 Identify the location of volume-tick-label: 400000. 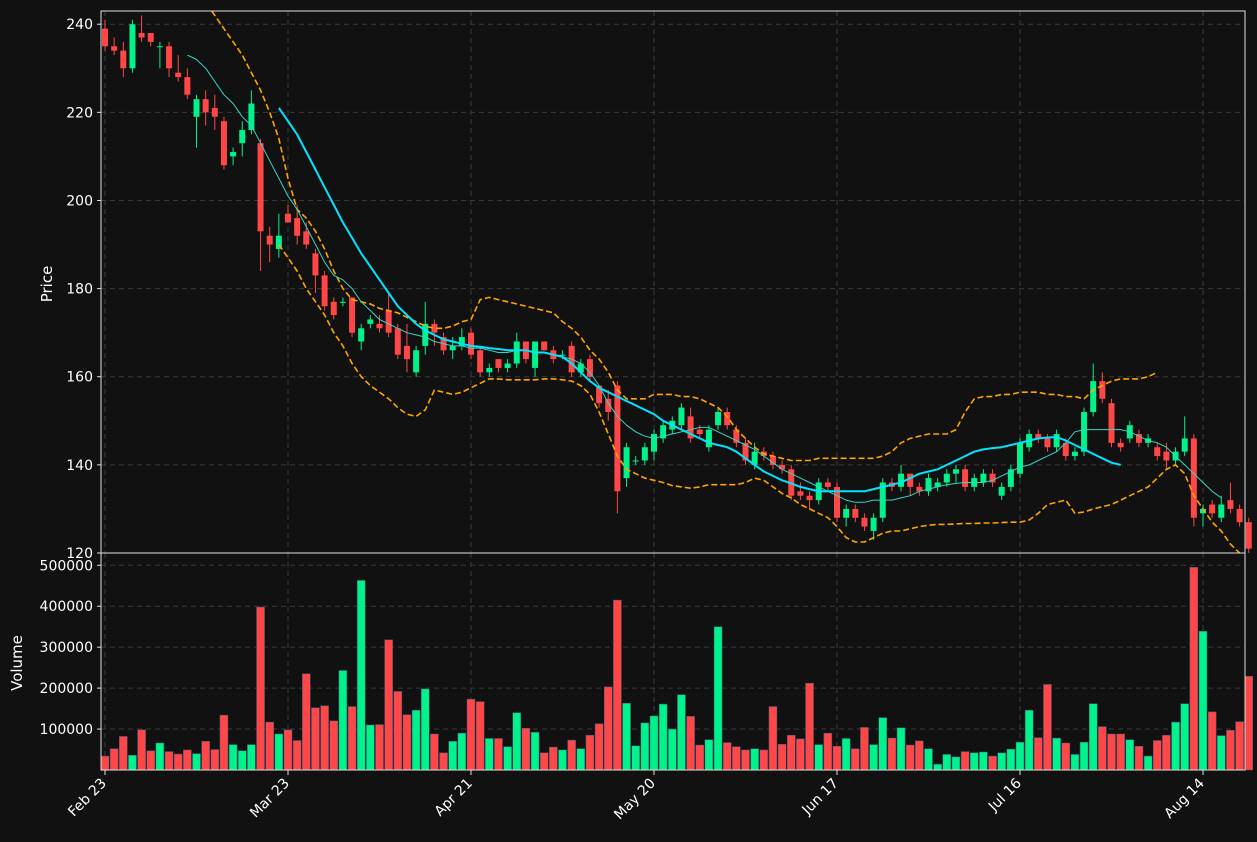
(66, 607).